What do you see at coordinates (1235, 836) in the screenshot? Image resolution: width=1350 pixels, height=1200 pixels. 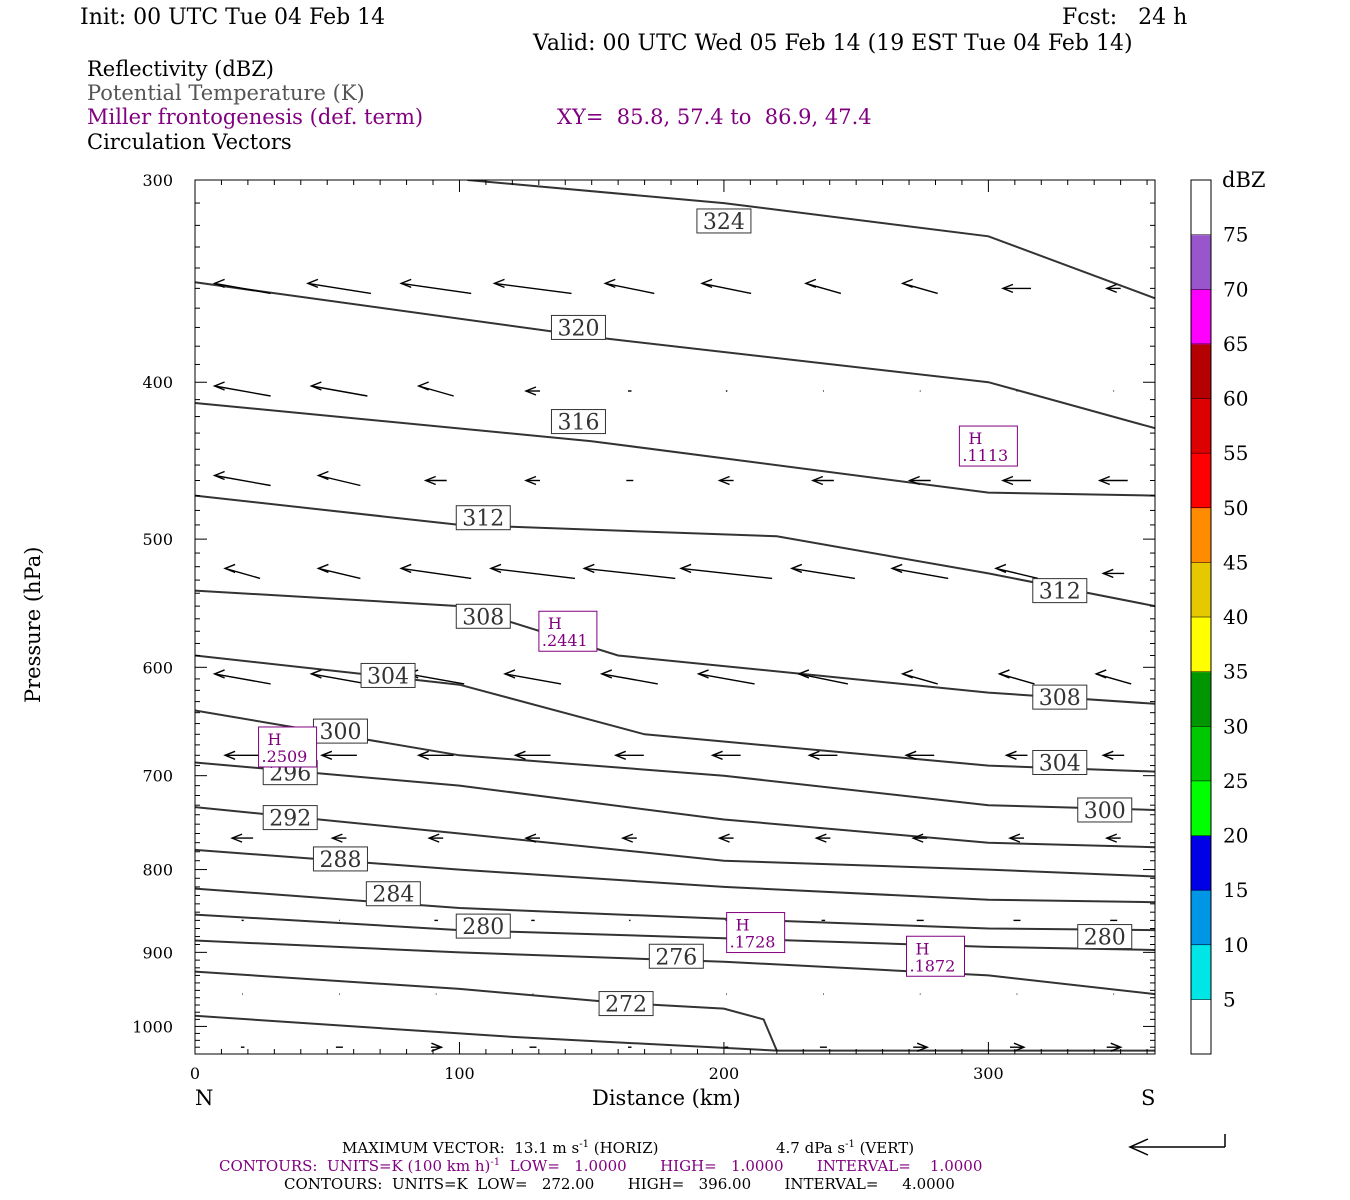 I see `colorbar-label-20: 20` at bounding box center [1235, 836].